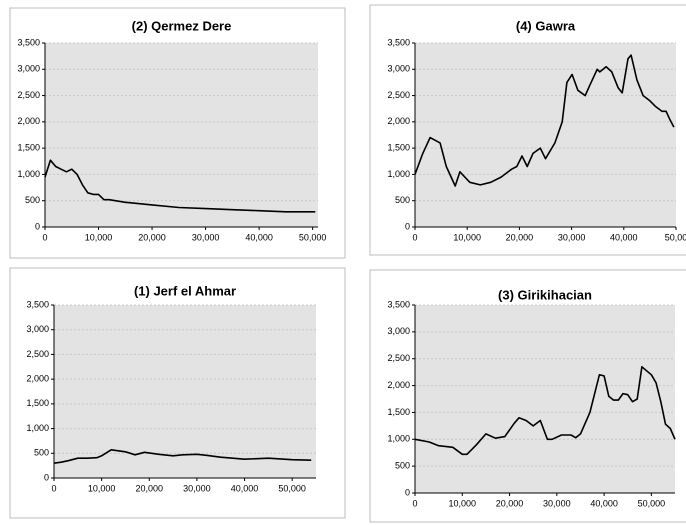  Describe the element at coordinates (675, 237) in the screenshot. I see `x-tick-label: 50,00` at that location.